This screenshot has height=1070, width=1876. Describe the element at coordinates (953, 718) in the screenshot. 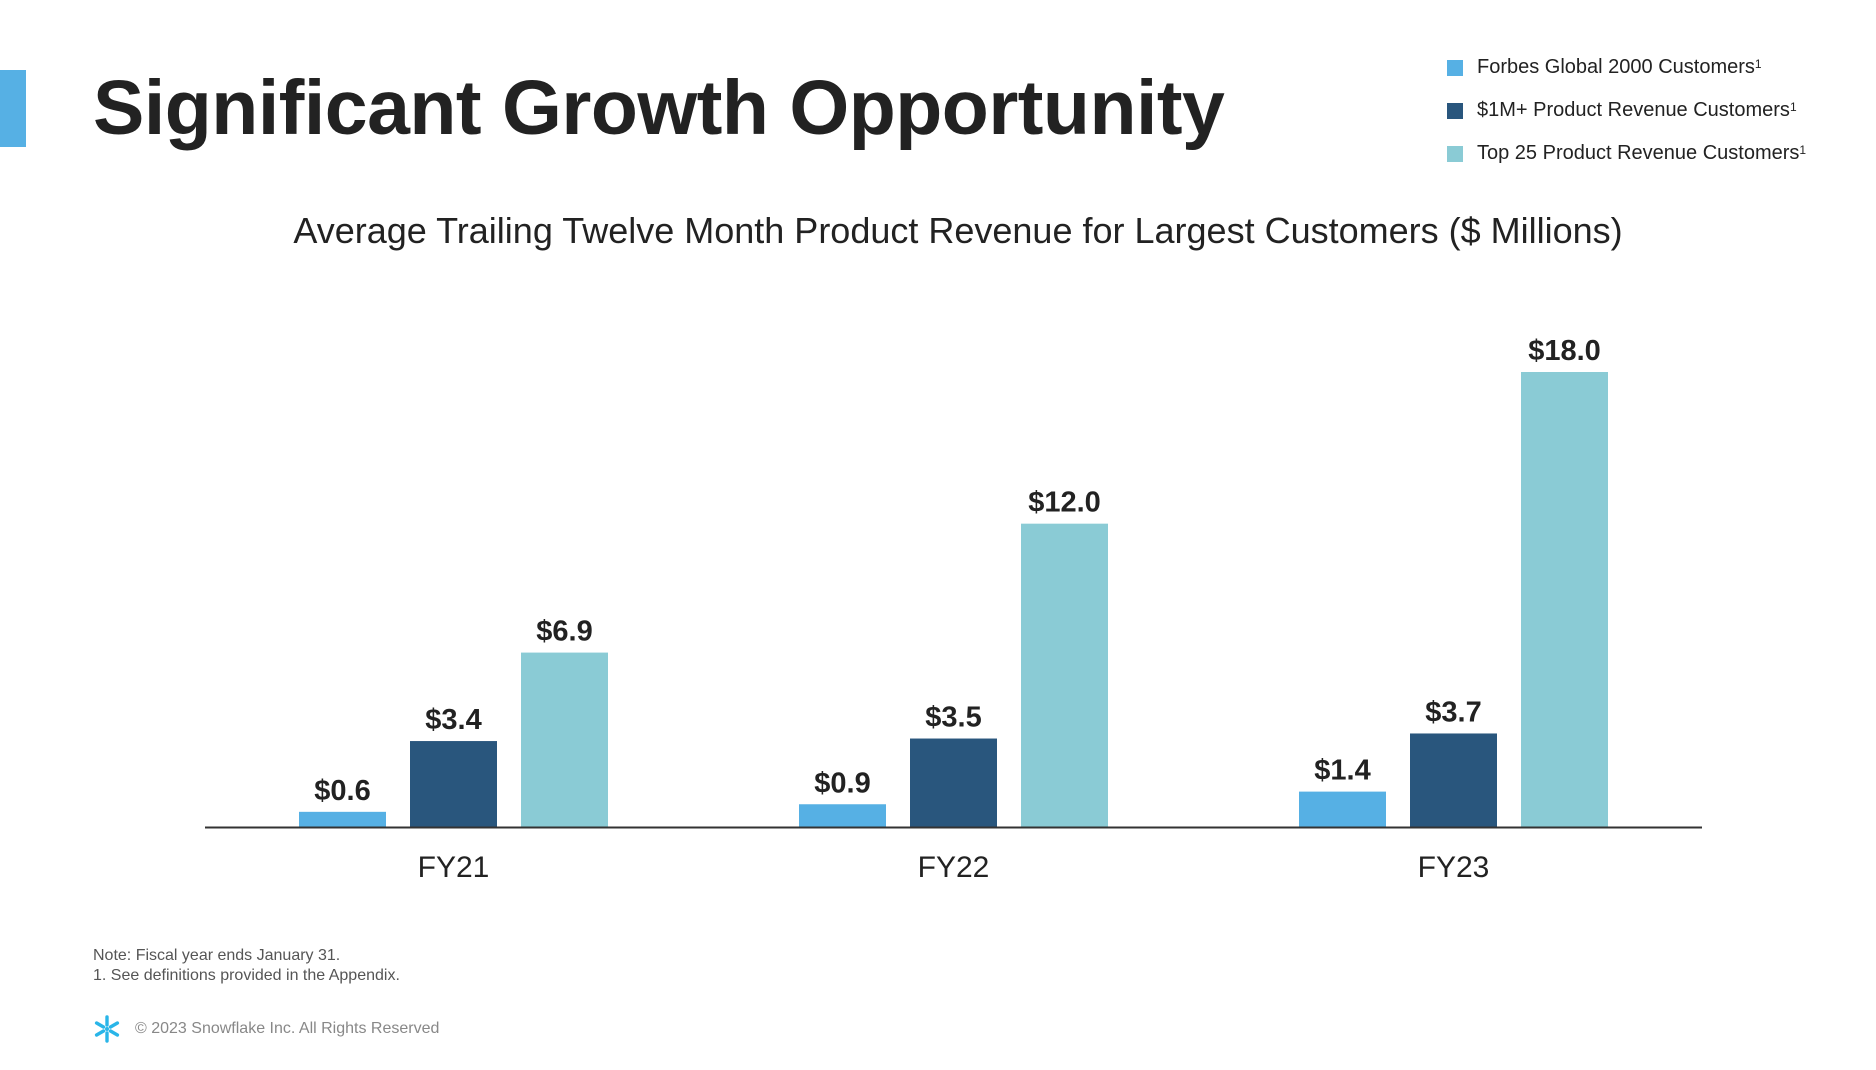

I see `data-label: $3.5` at that location.